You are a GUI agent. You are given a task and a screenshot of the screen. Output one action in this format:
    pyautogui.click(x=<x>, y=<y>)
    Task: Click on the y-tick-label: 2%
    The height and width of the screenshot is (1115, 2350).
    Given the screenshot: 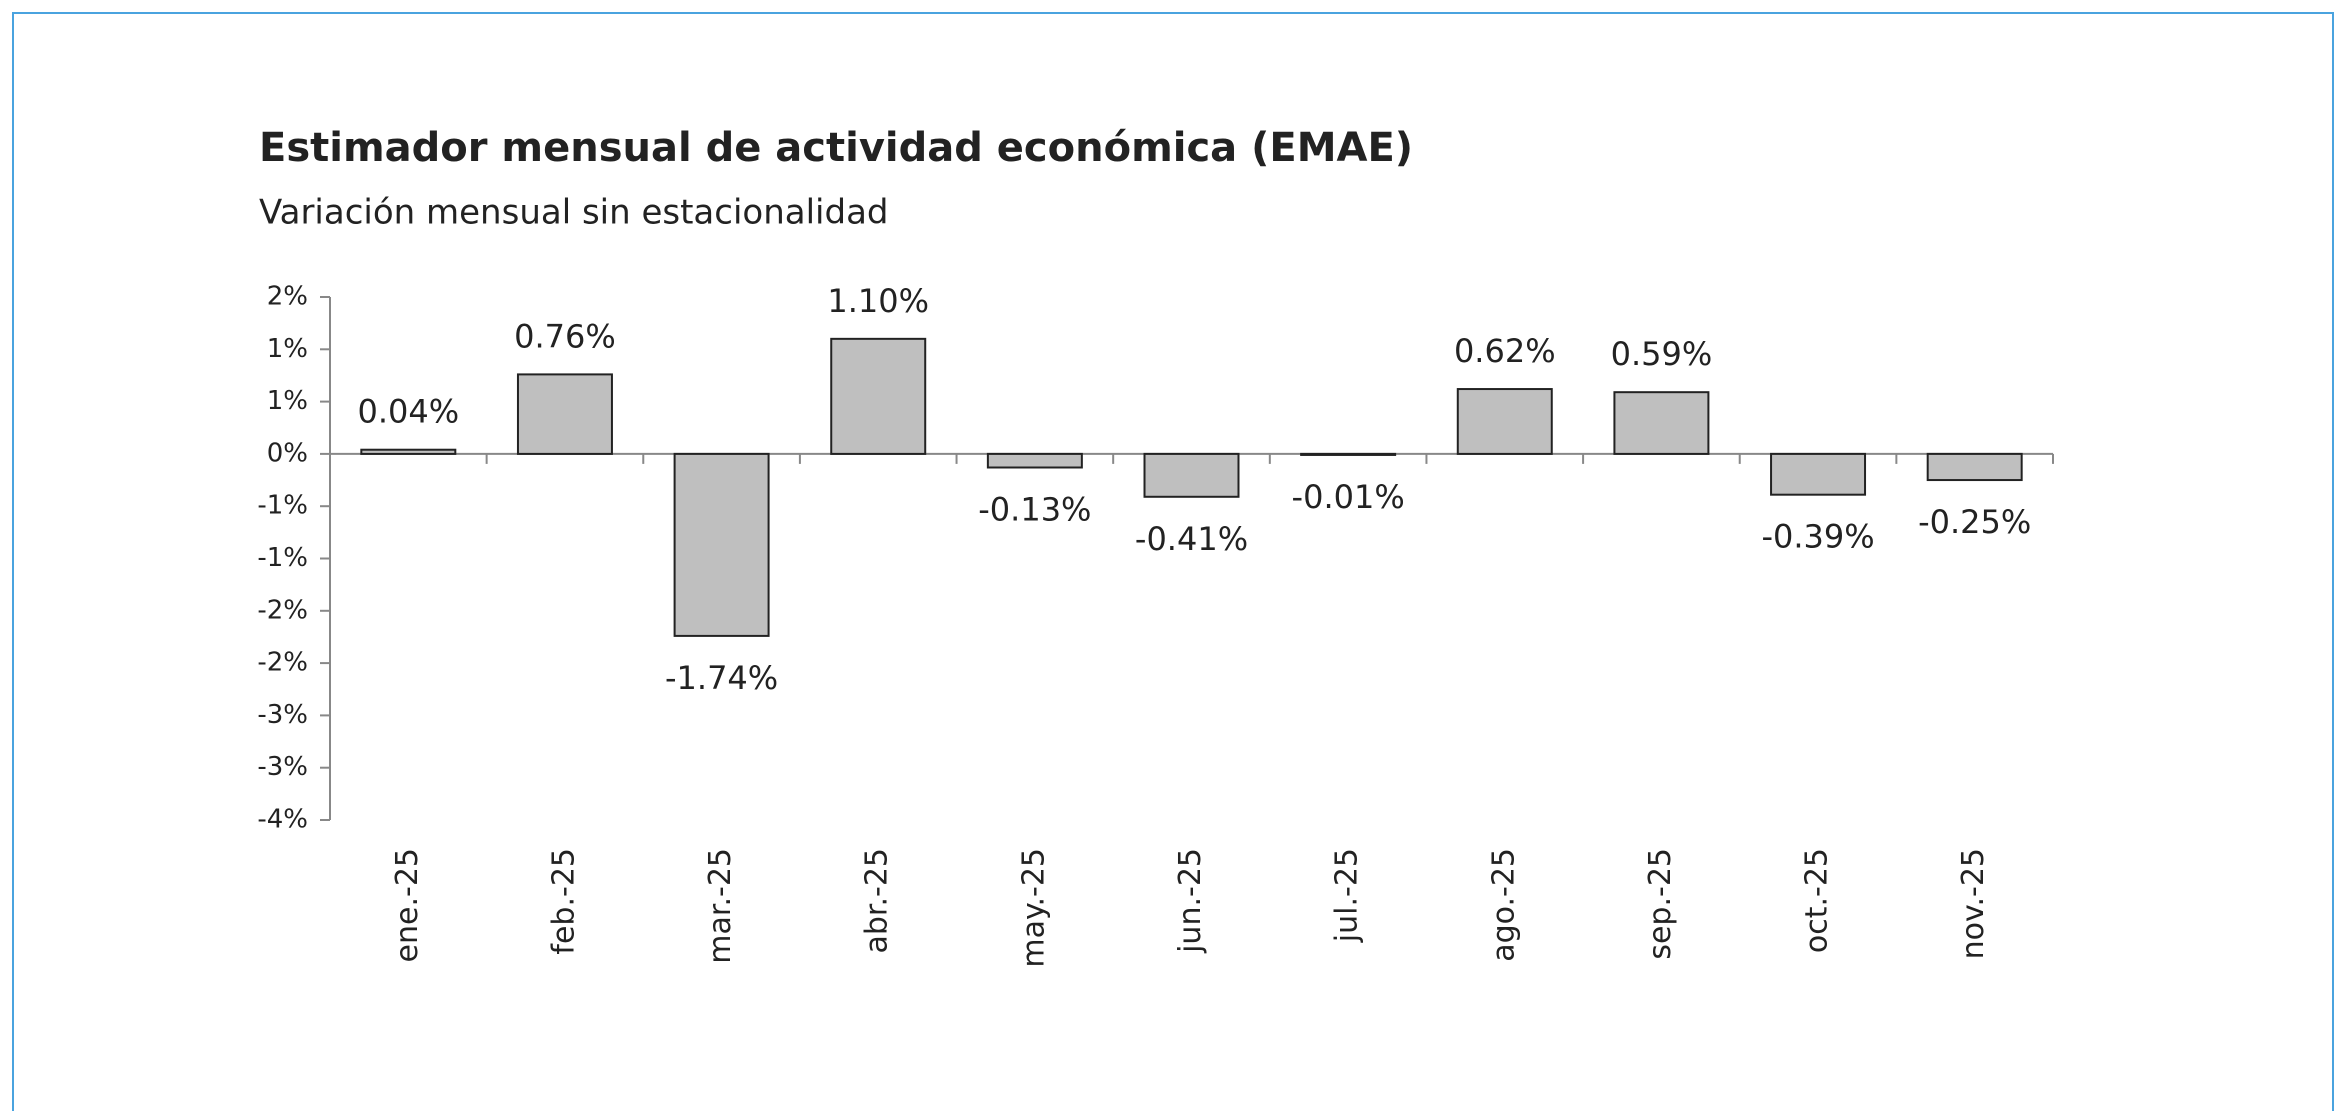 What is the action you would take?
    pyautogui.click(x=287, y=297)
    